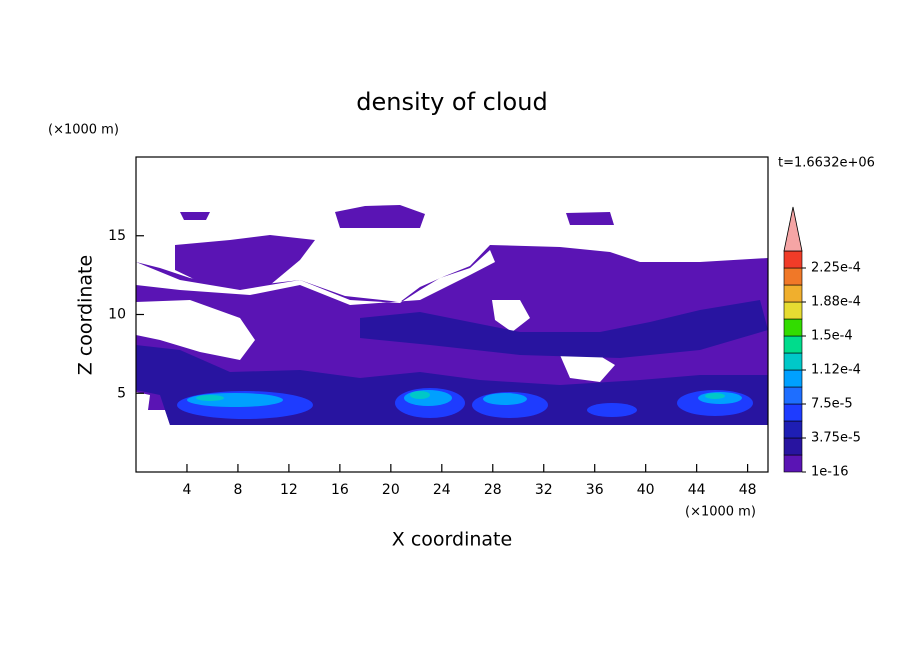  Describe the element at coordinates (836, 370) in the screenshot. I see `colorbar-label: 1.12e-4` at that location.